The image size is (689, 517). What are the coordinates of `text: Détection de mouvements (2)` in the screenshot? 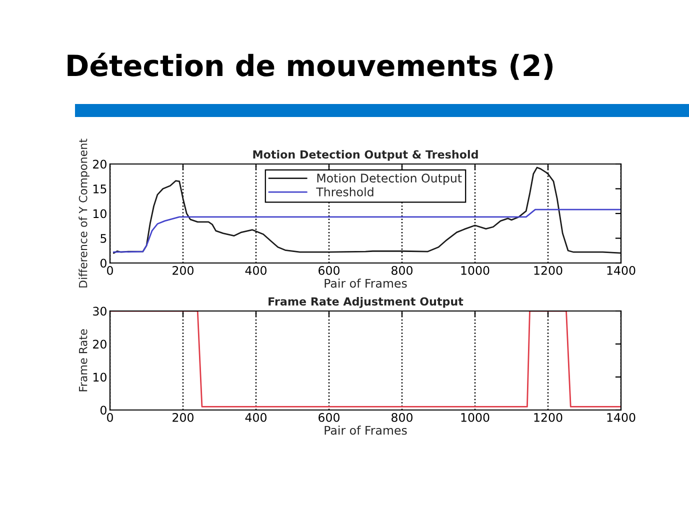 It's located at (310, 66).